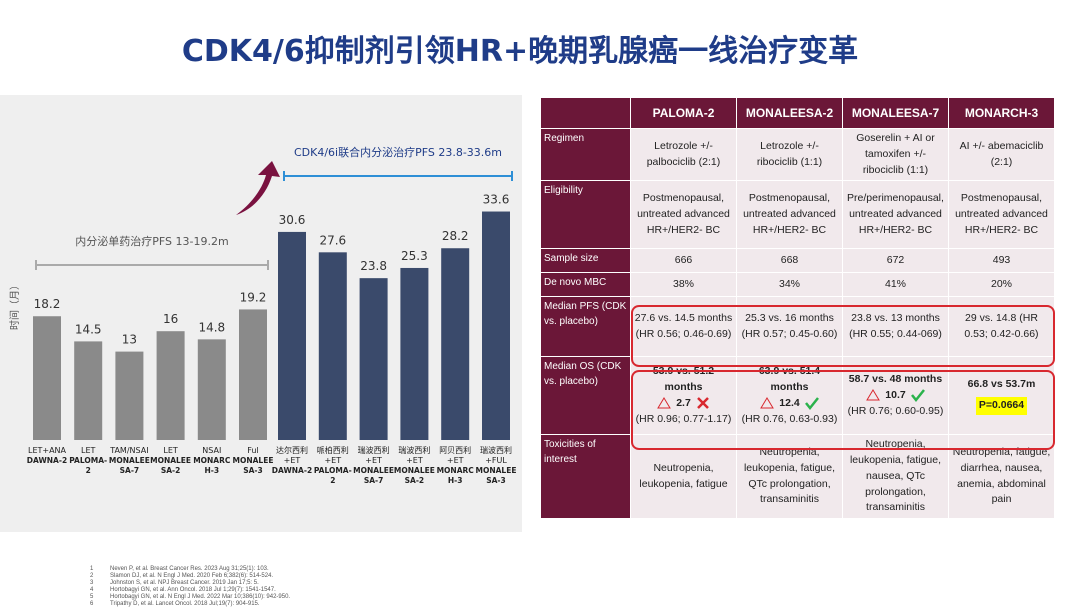  Describe the element at coordinates (585, 261) in the screenshot. I see `row-label: Sample size` at that location.